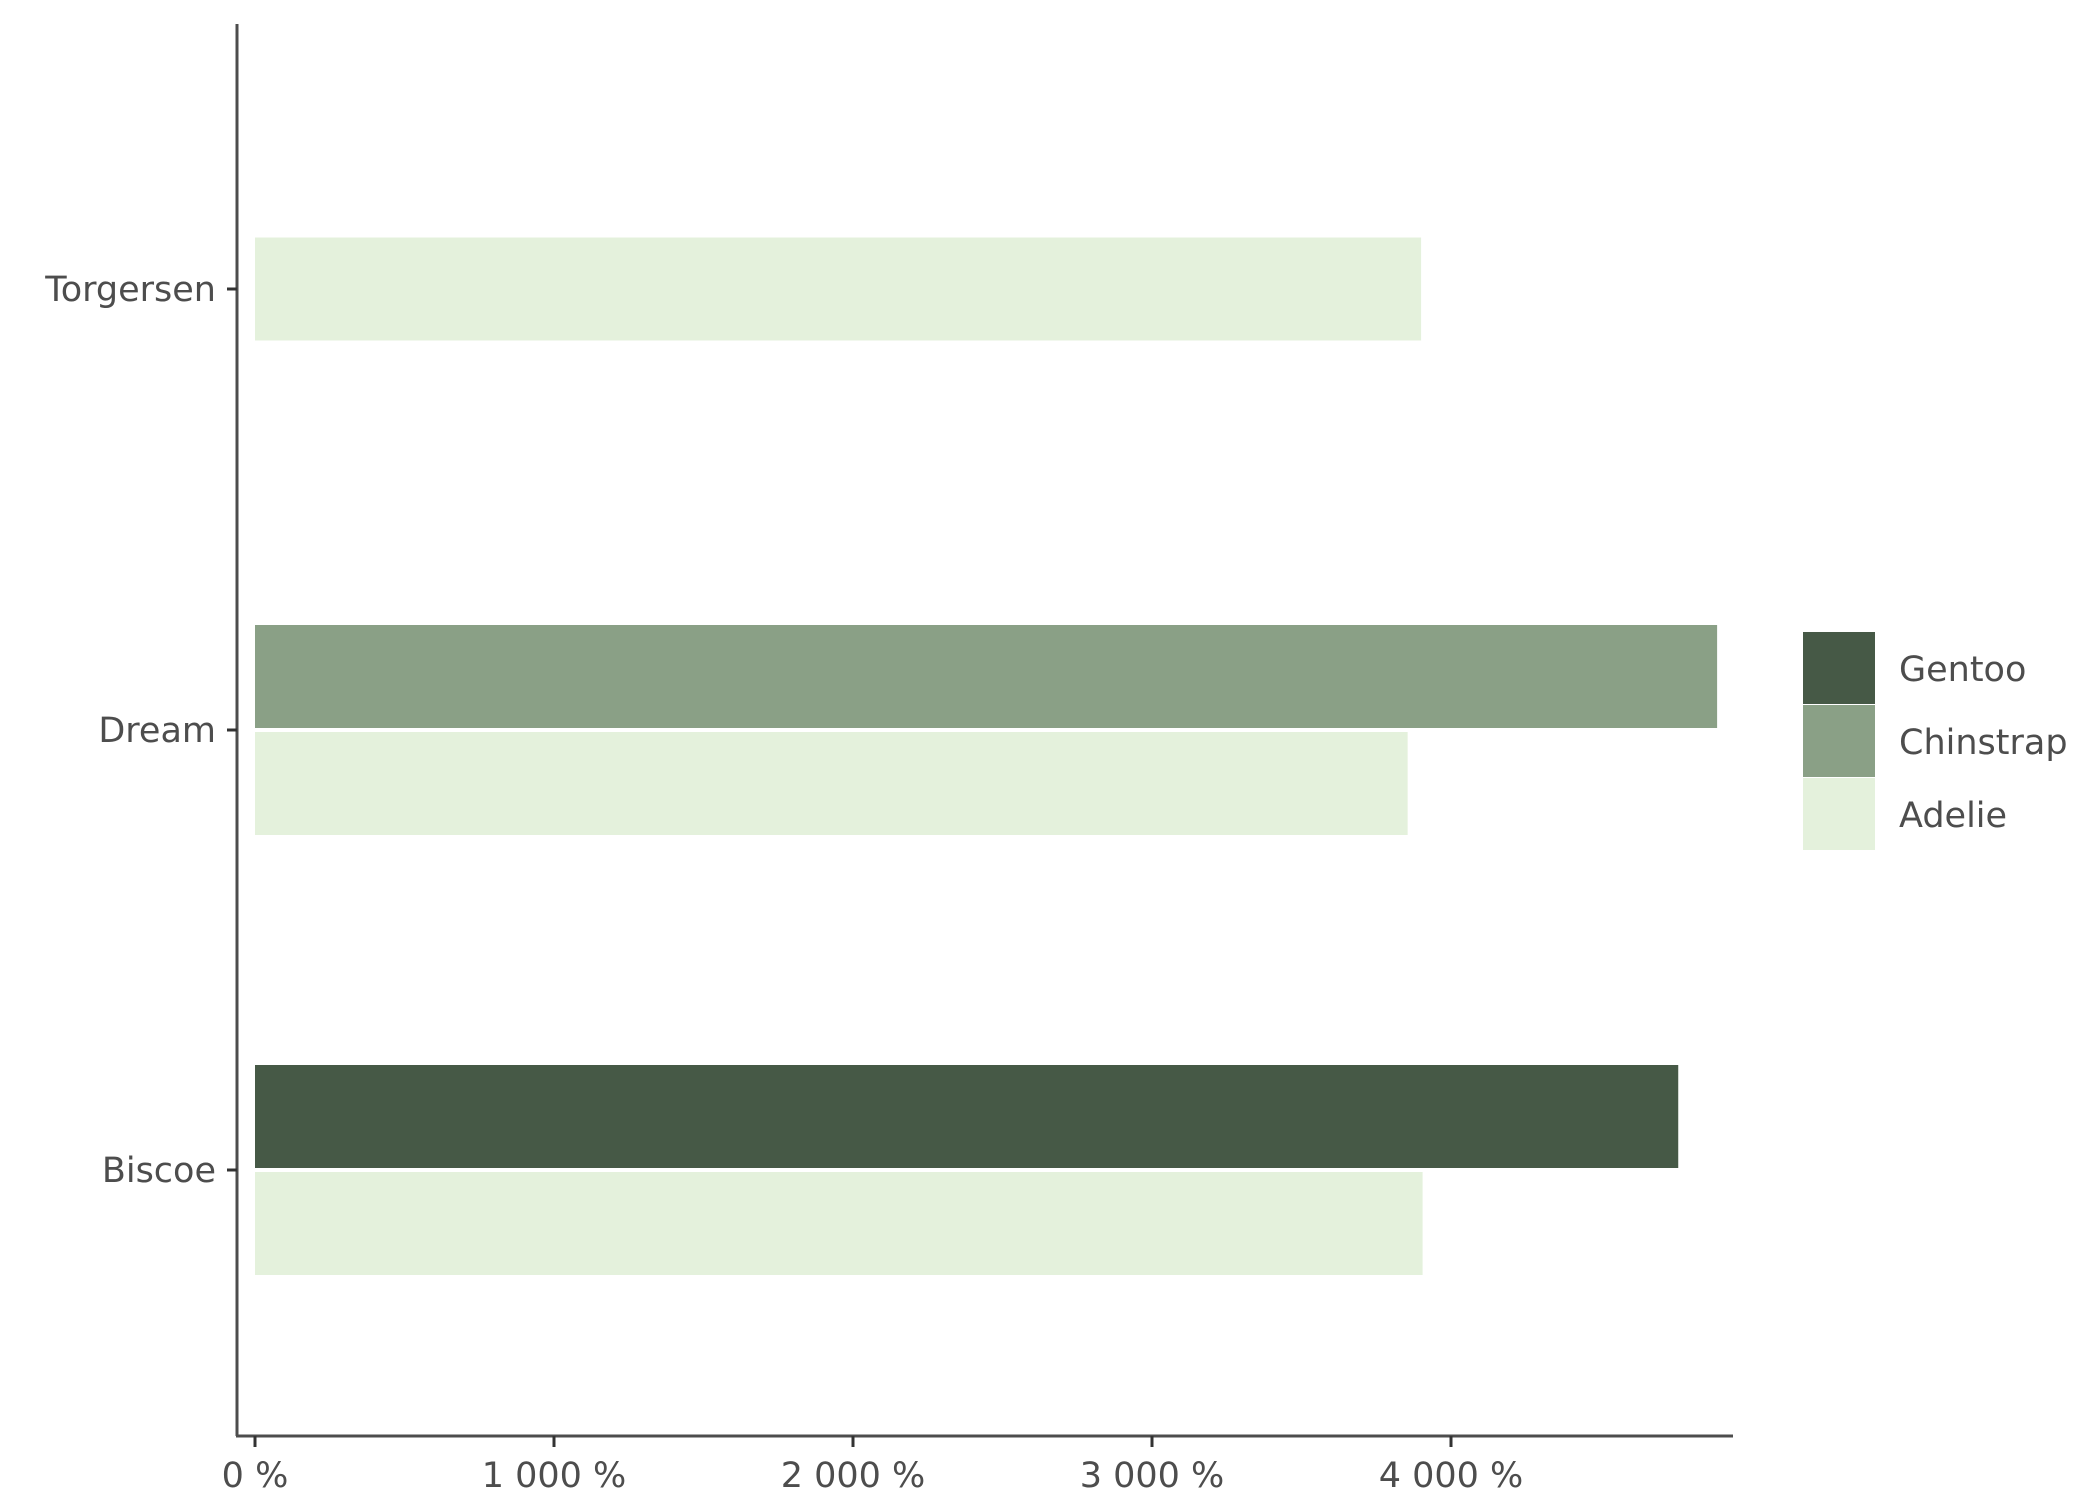  What do you see at coordinates (1839, 814) in the screenshot?
I see `legend-key-adelie` at bounding box center [1839, 814].